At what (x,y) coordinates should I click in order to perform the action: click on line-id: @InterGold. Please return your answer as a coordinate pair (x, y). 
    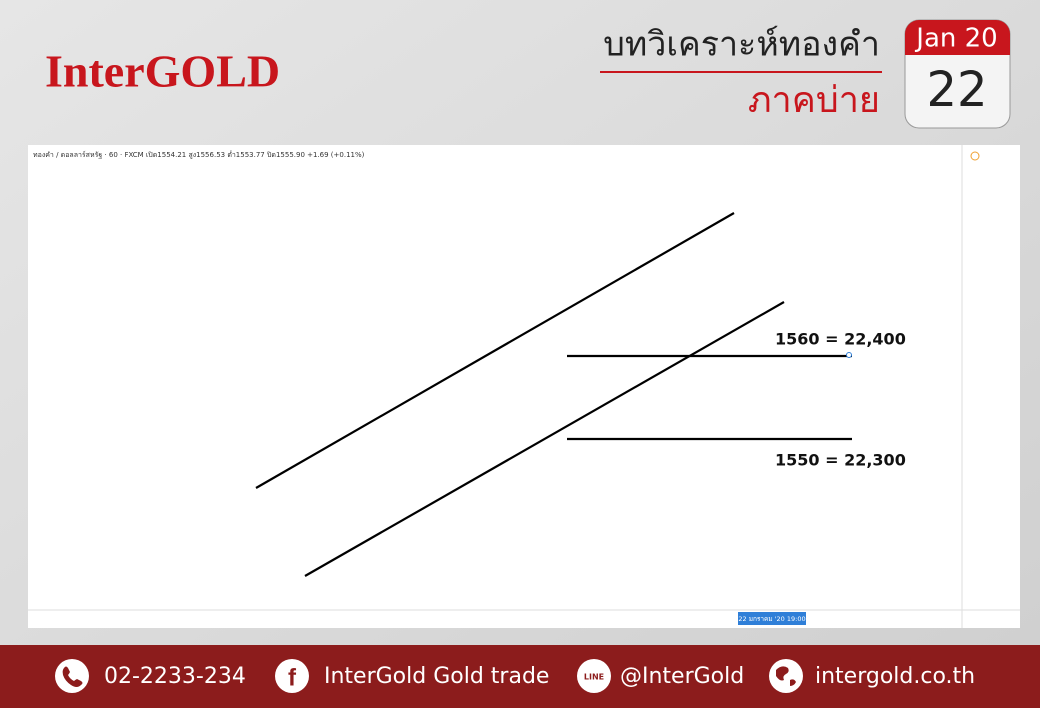
    Looking at the image, I should click on (682, 676).